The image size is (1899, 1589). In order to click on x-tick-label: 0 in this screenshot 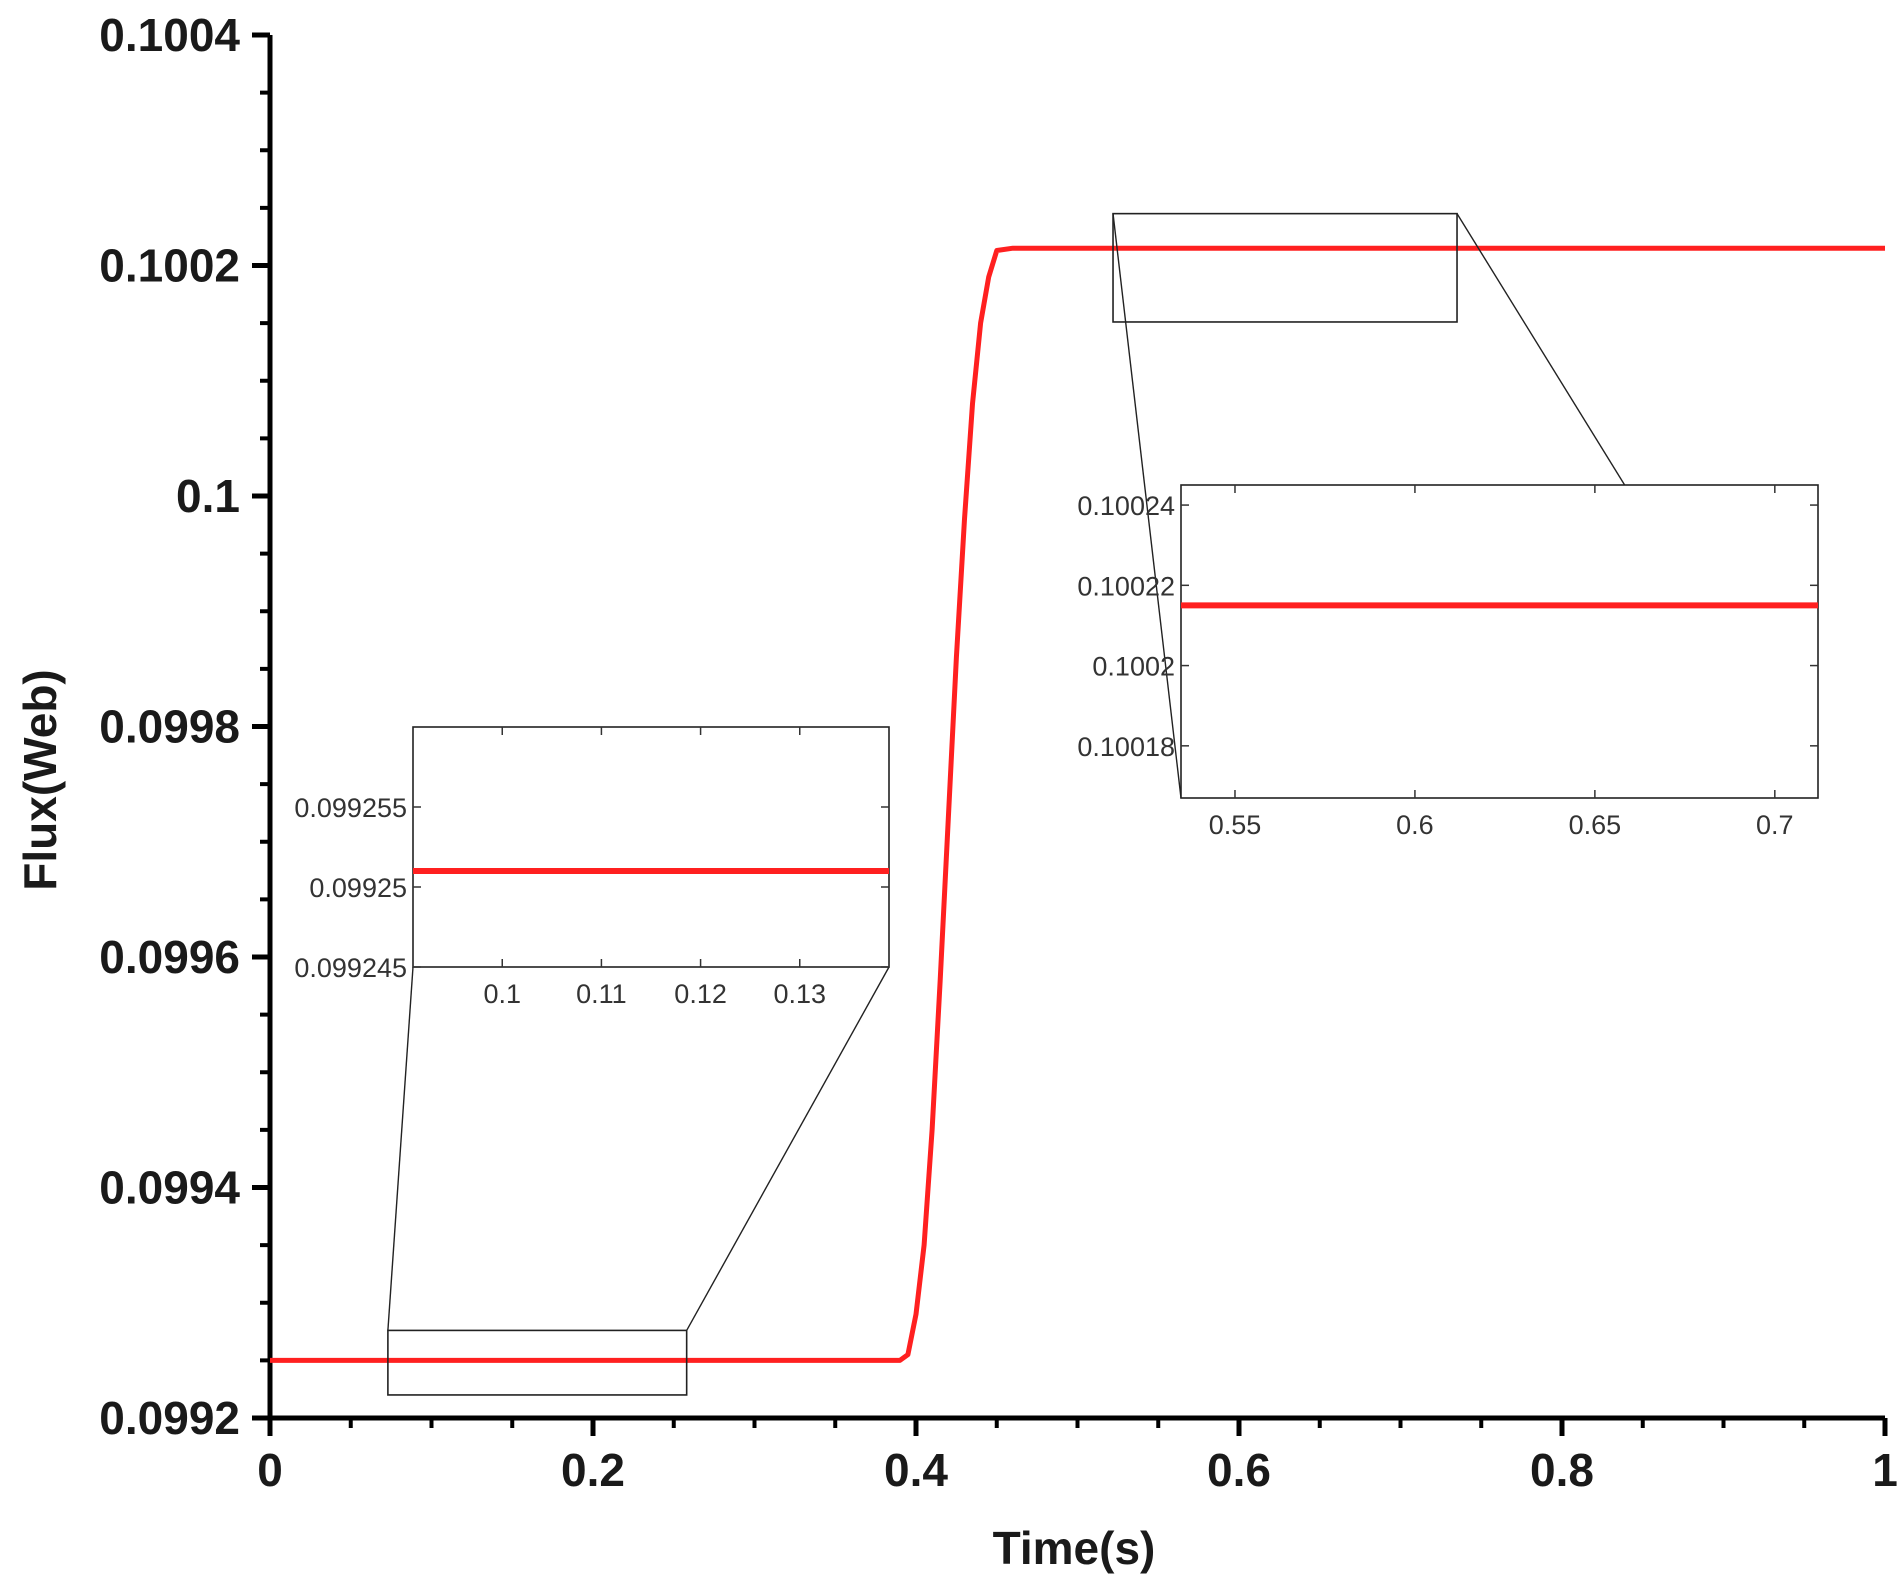, I will do `click(270, 1470)`.